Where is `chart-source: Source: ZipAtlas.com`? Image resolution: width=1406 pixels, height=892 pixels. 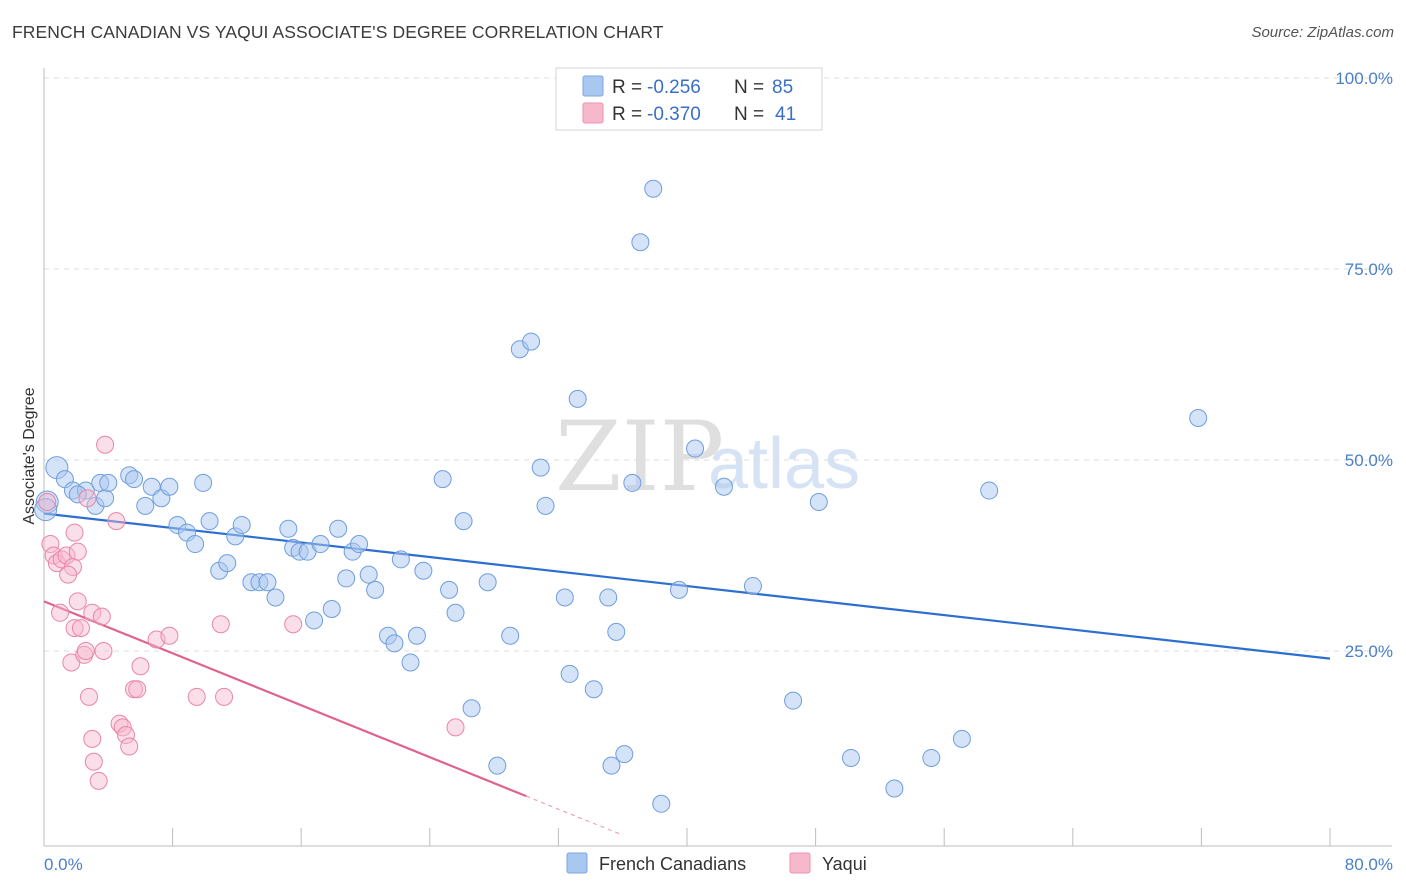 chart-source: Source: ZipAtlas.com is located at coordinates (1322, 32).